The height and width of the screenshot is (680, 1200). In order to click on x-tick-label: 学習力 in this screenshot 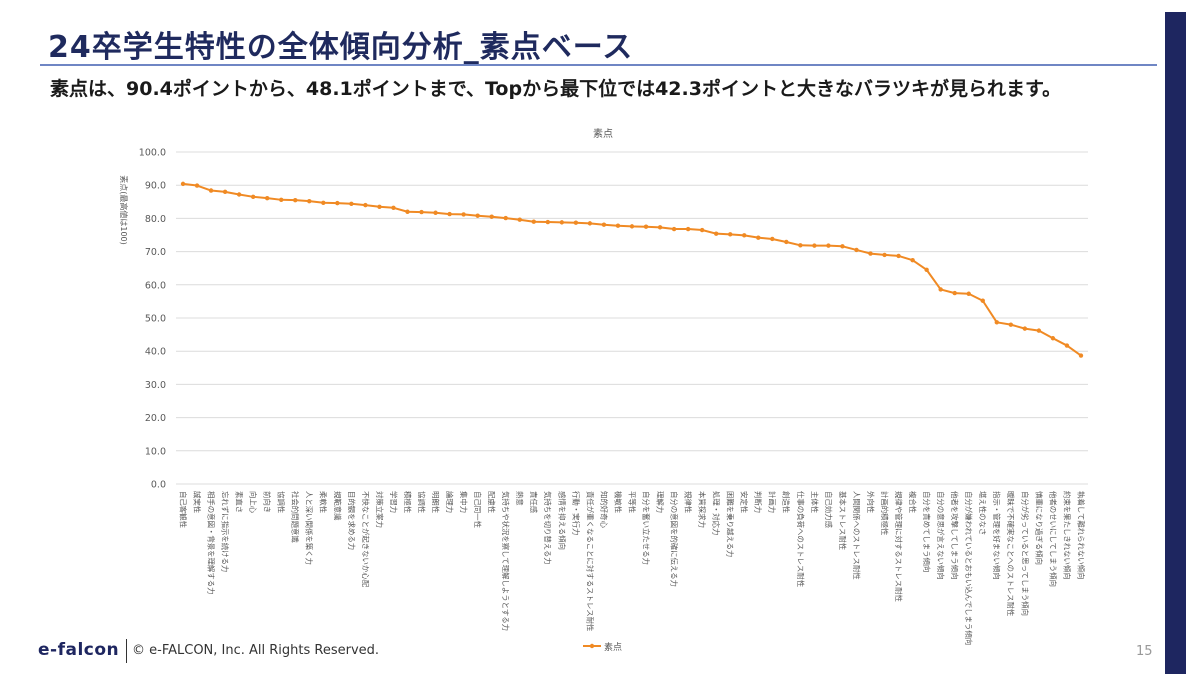, I will do `click(393, 502)`.